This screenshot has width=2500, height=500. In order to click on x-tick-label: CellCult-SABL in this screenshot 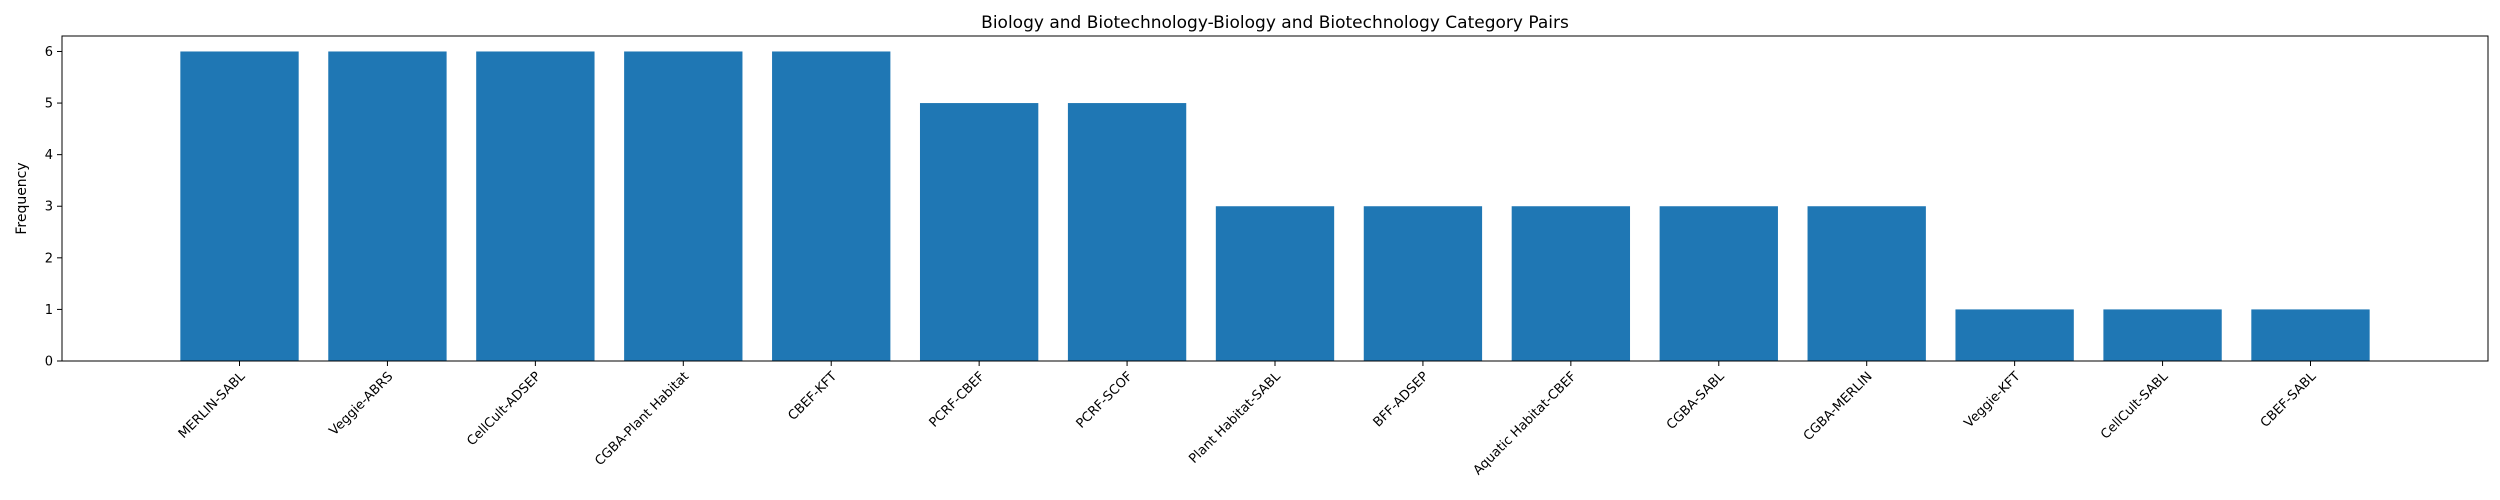, I will do `click(2135, 406)`.